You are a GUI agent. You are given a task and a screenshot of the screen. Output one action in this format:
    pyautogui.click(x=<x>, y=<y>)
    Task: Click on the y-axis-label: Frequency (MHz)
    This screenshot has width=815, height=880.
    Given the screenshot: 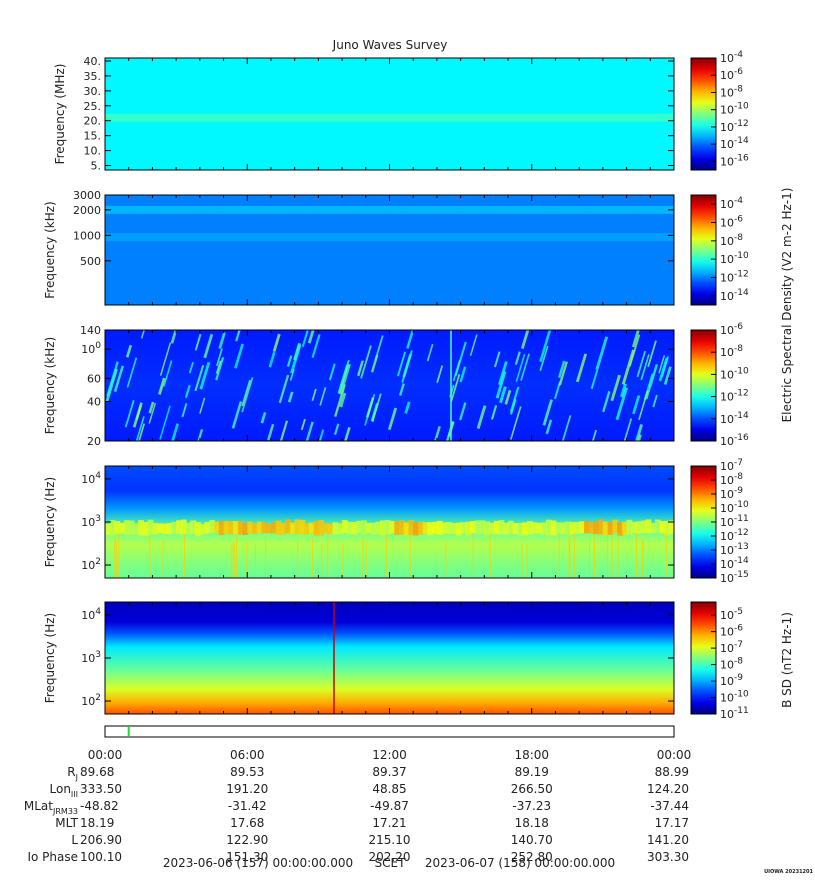 What is the action you would take?
    pyautogui.click(x=60, y=114)
    